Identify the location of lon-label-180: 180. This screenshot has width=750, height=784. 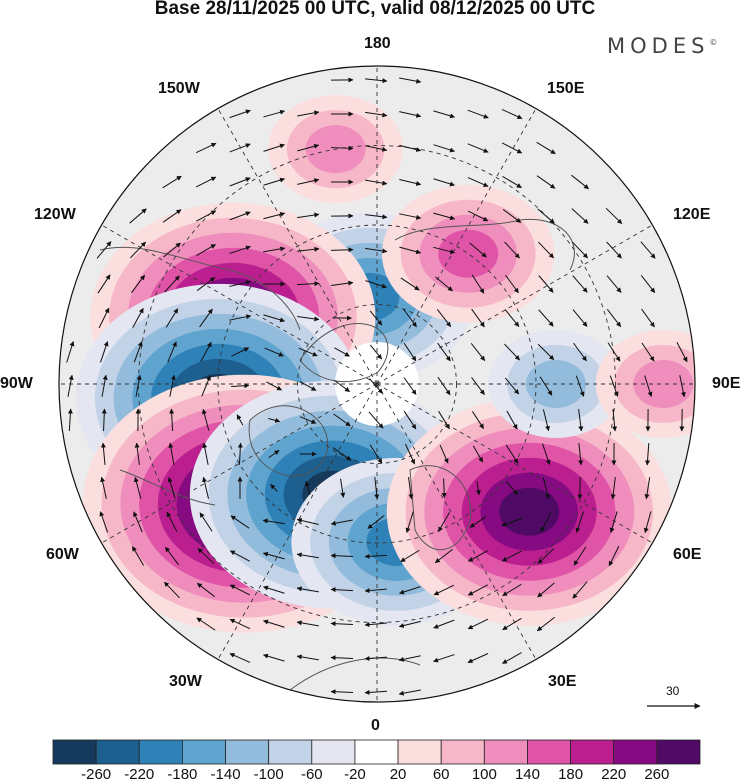
(377, 44).